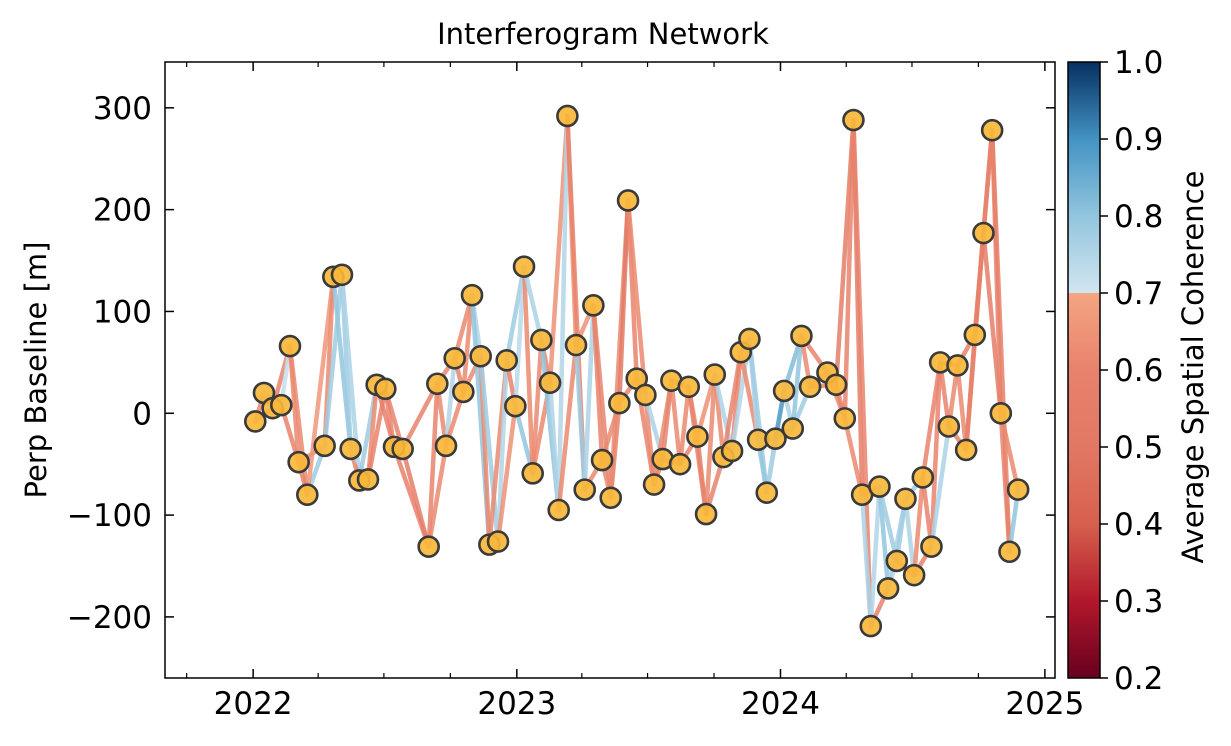  I want to click on colorbar-tick-label: 0.5, so click(1138, 448).